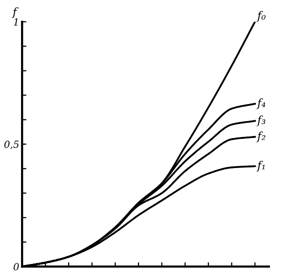 This screenshot has width=287, height=272. What do you see at coordinates (261, 16) in the screenshot?
I see `series-label: f₀` at bounding box center [261, 16].